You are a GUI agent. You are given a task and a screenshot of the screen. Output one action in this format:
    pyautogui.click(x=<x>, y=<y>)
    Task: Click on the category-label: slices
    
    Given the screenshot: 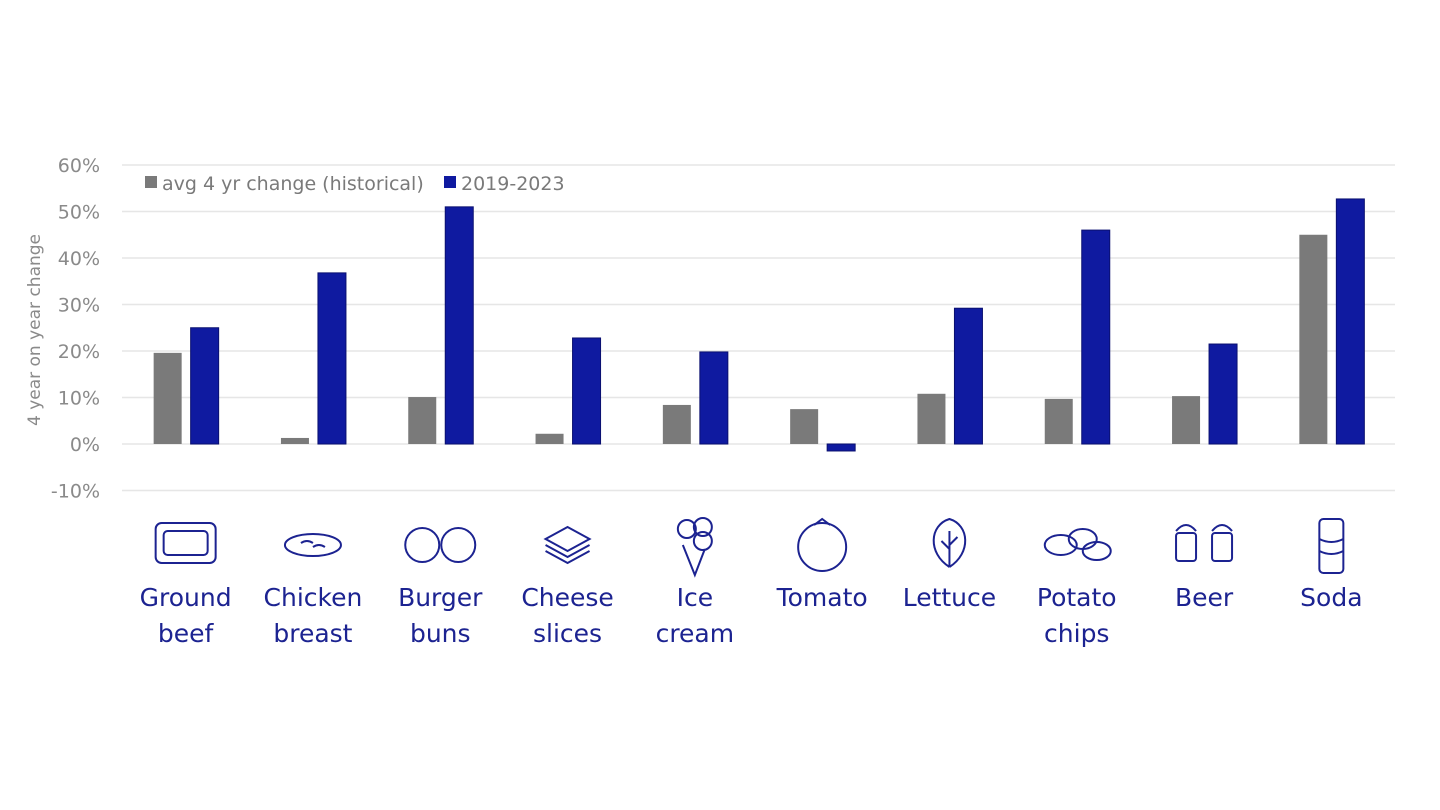 What is the action you would take?
    pyautogui.click(x=568, y=633)
    